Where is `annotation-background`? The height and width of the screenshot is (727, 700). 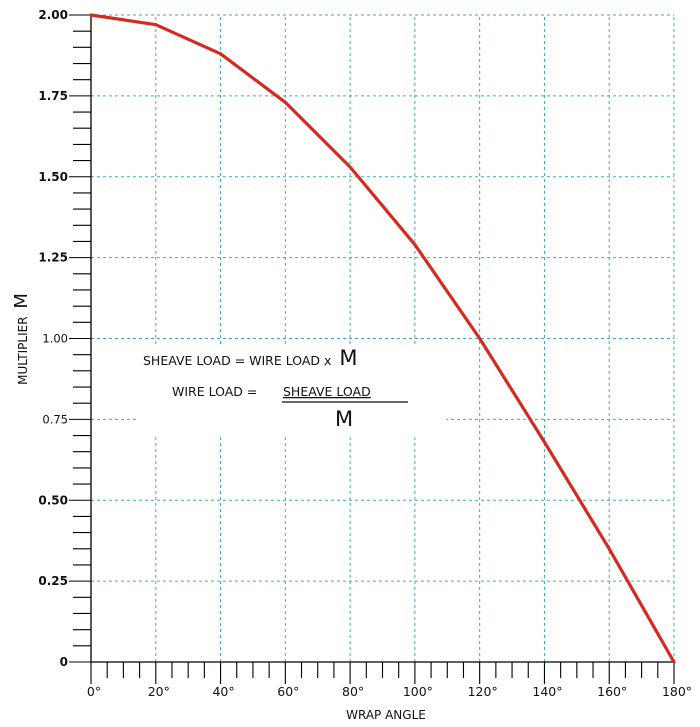 annotation-background is located at coordinates (292, 390).